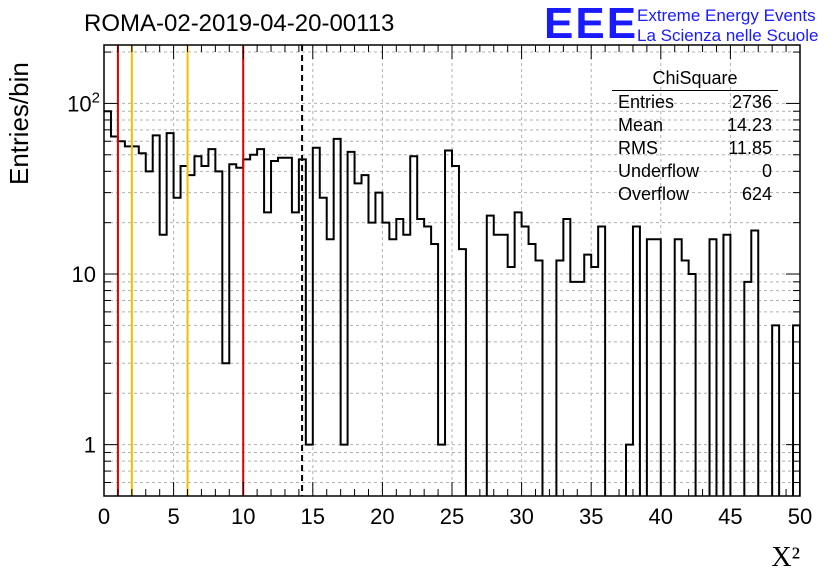  I want to click on y-tick-label: 1, so click(90, 445).